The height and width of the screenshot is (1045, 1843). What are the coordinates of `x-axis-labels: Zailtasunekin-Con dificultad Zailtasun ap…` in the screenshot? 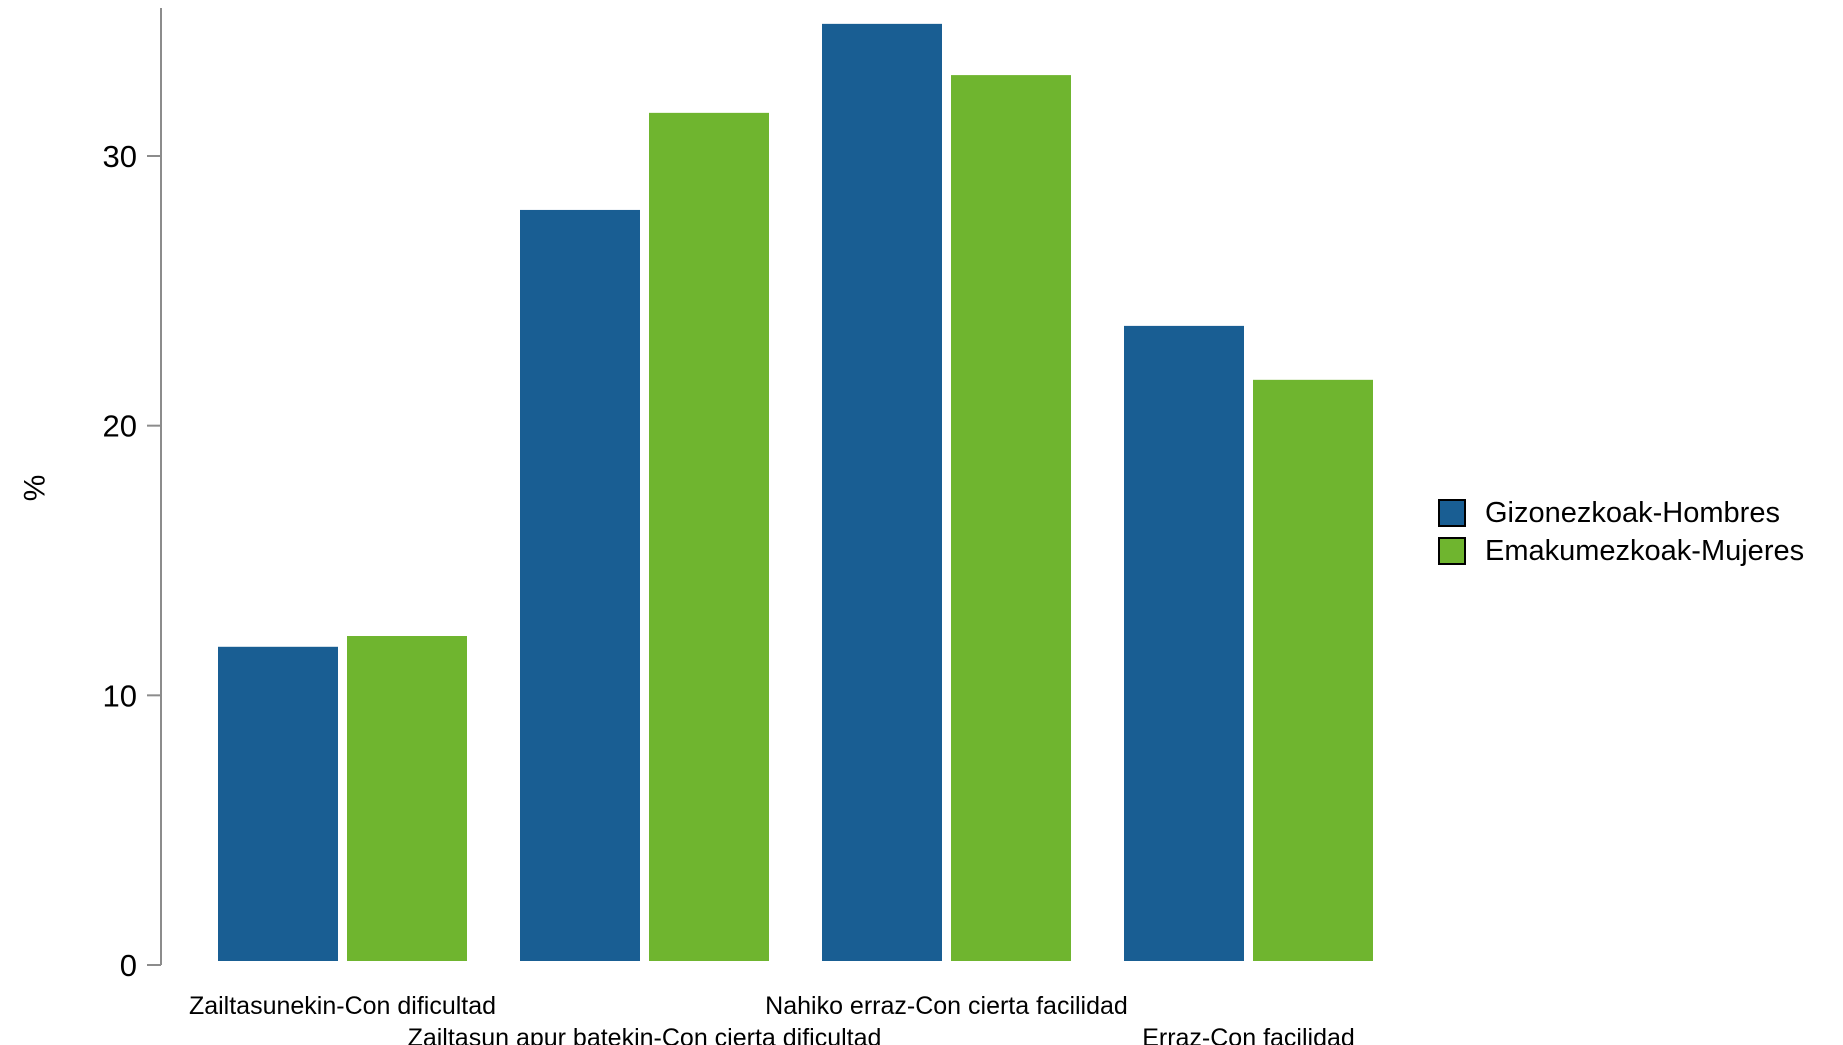 It's located at (772, 1018).